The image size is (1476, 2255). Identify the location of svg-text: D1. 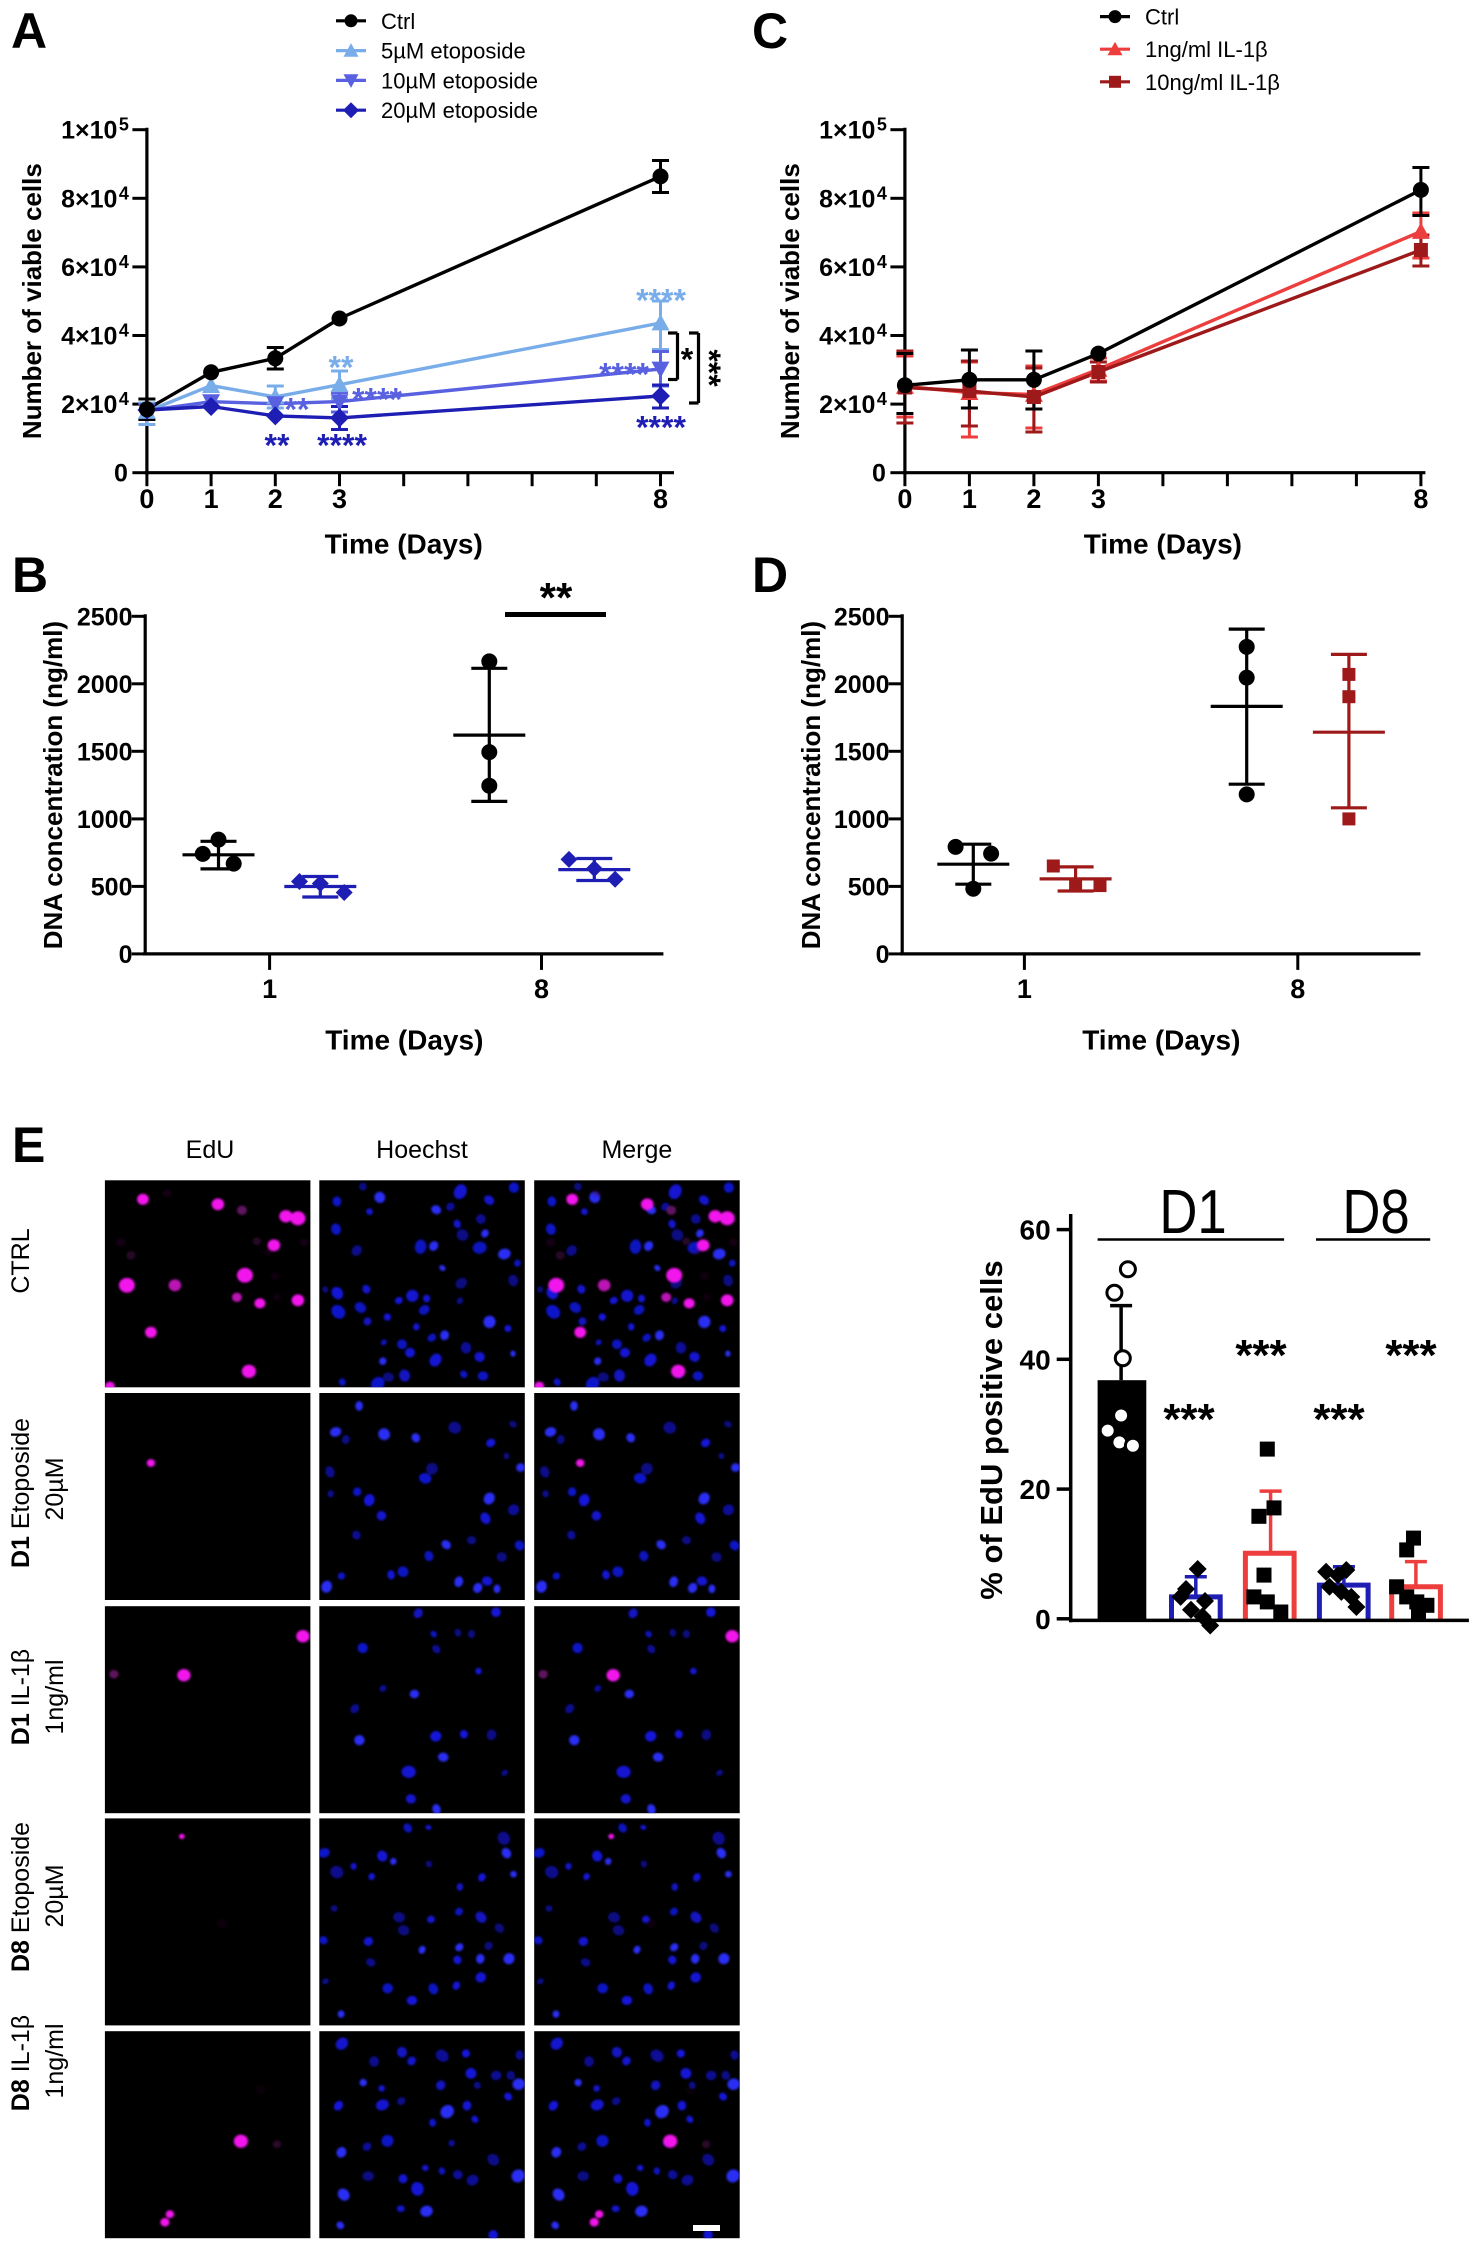
(1192, 1212).